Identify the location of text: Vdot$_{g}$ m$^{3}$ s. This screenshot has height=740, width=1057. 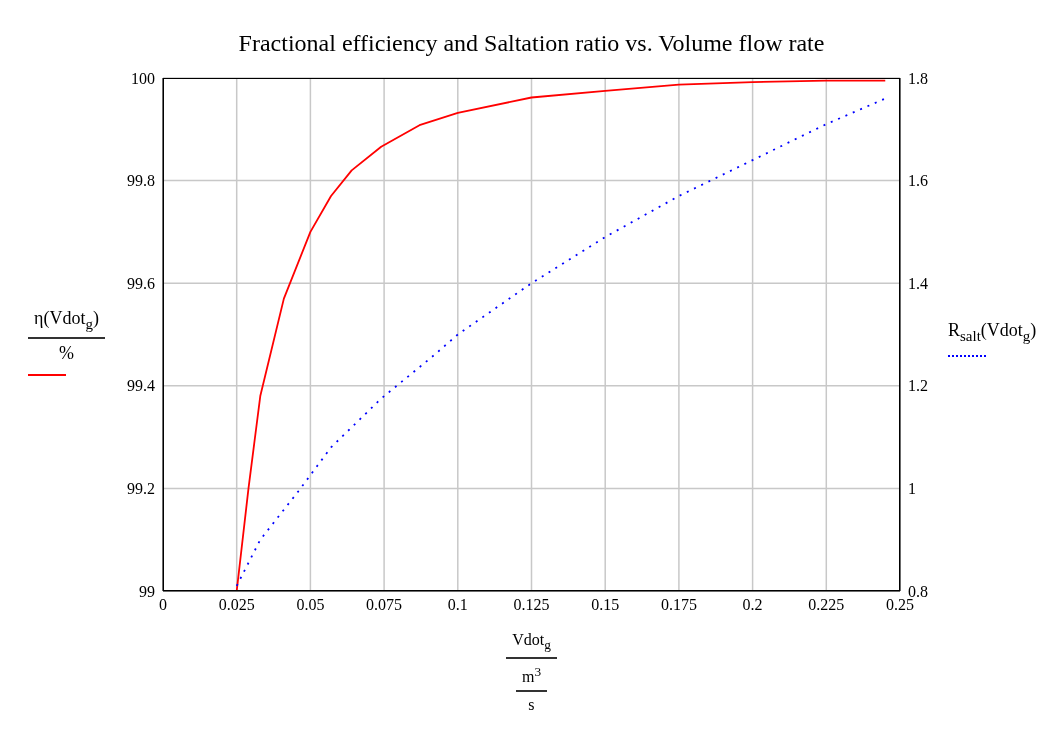
(531, 672).